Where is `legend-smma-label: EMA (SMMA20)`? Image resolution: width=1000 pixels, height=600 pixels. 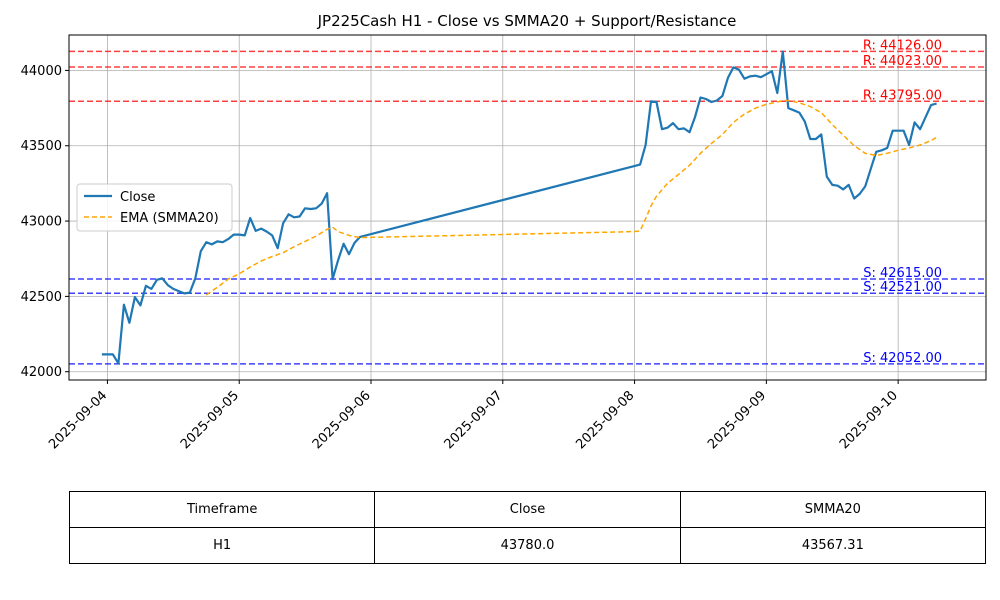 legend-smma-label: EMA (SMMA20) is located at coordinates (169, 218).